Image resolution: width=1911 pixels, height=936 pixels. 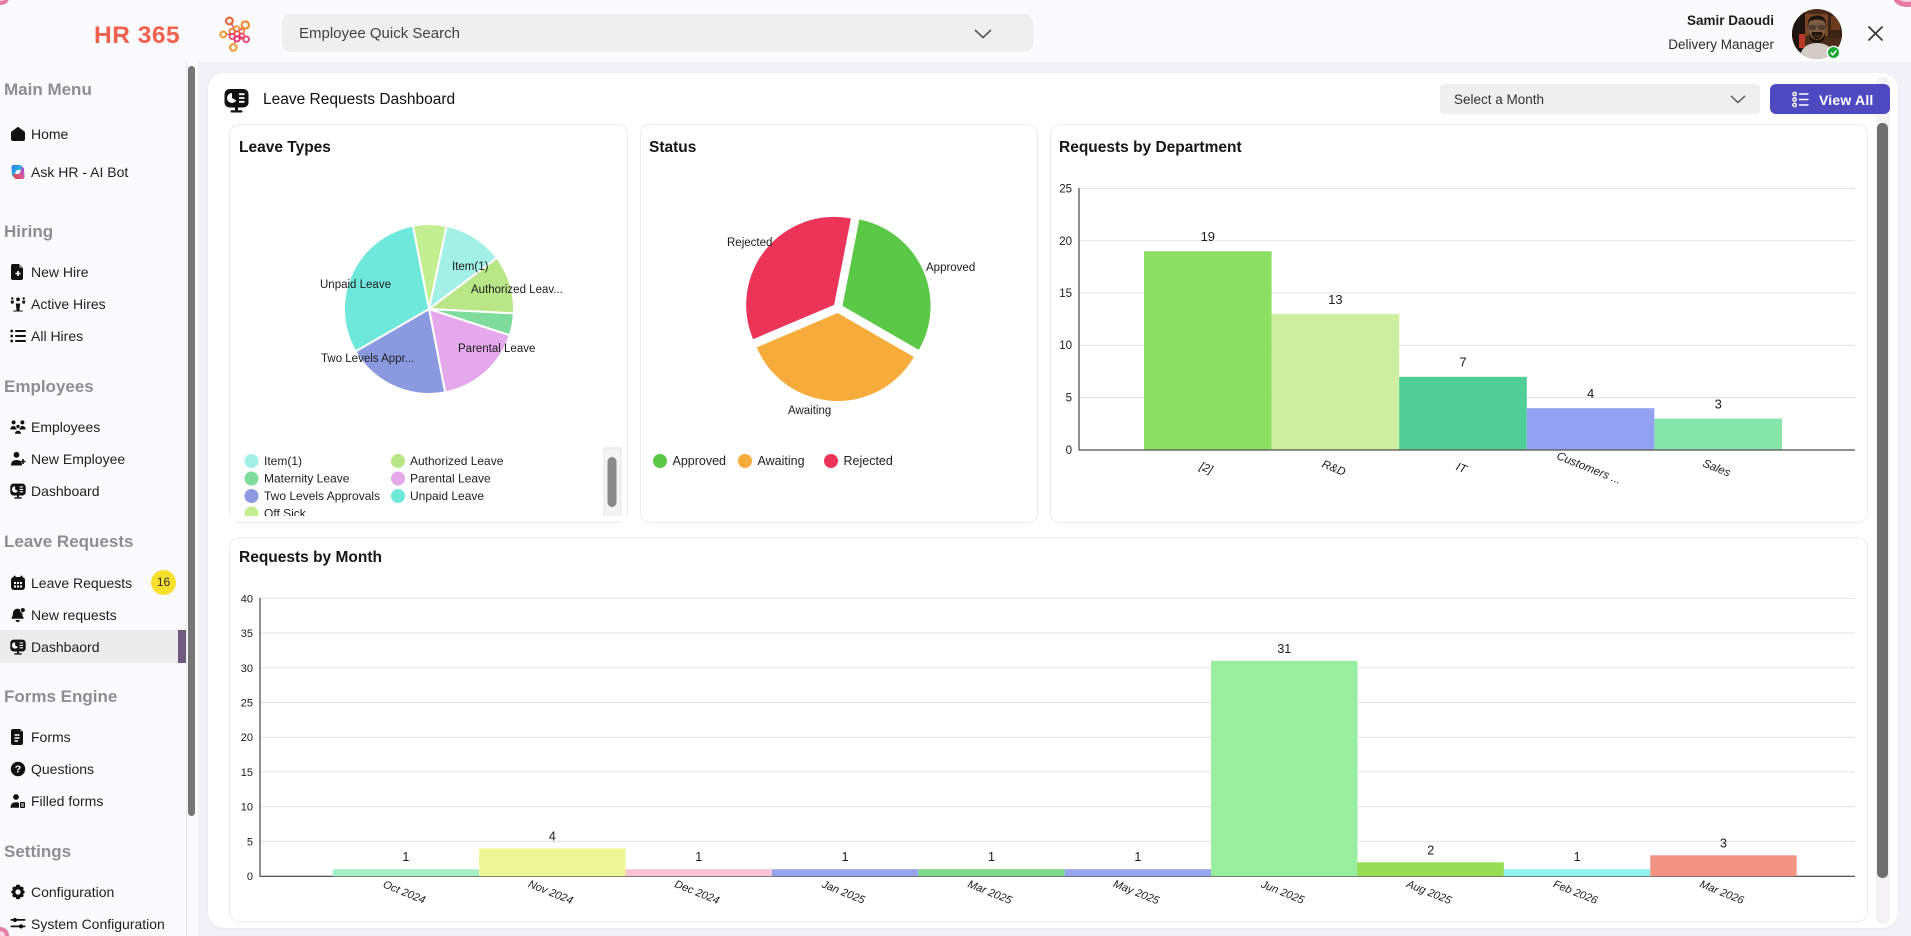 I want to click on svg-text: Jan 2025, so click(x=843, y=892).